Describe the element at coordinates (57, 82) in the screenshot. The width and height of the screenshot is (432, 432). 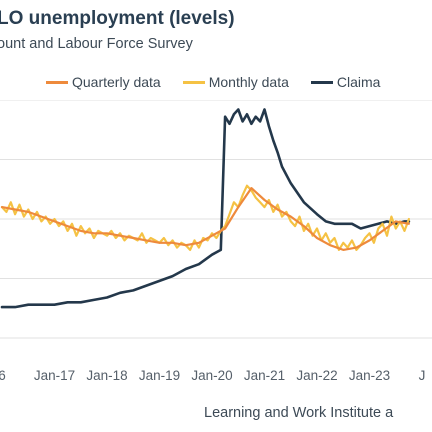
I see `legend-swatch-quarterly` at that location.